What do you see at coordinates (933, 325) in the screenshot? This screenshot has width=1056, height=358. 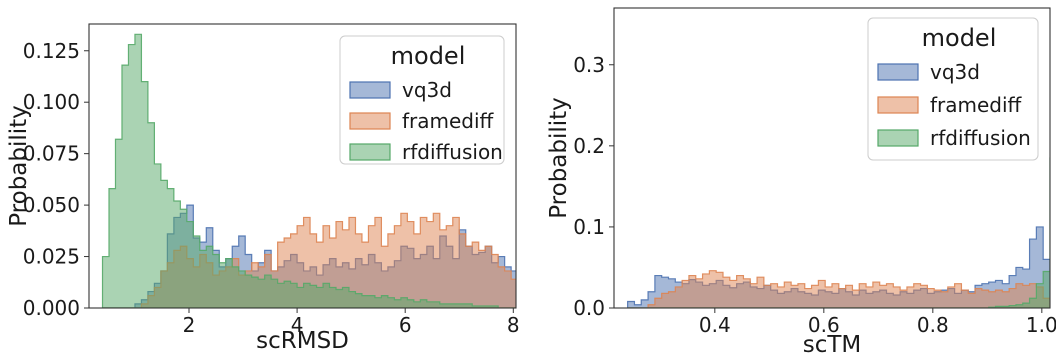 I see `x-tick-label: 0.8` at bounding box center [933, 325].